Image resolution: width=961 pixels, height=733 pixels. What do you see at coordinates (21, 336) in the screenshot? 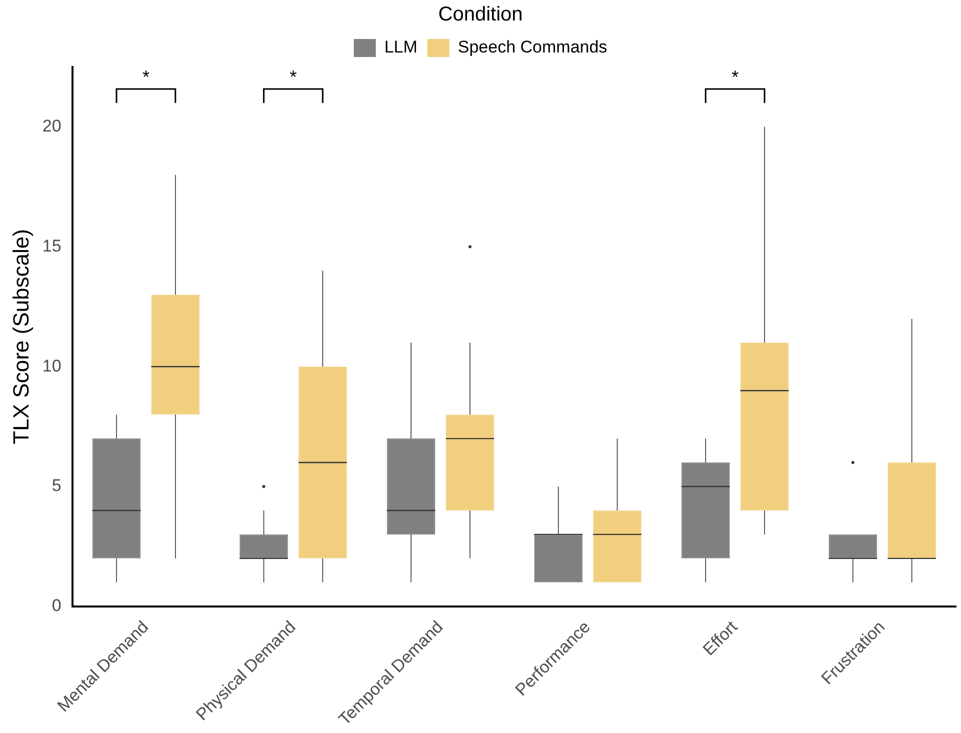
I see `y-axis-title: TLX Score (Subscale)` at bounding box center [21, 336].